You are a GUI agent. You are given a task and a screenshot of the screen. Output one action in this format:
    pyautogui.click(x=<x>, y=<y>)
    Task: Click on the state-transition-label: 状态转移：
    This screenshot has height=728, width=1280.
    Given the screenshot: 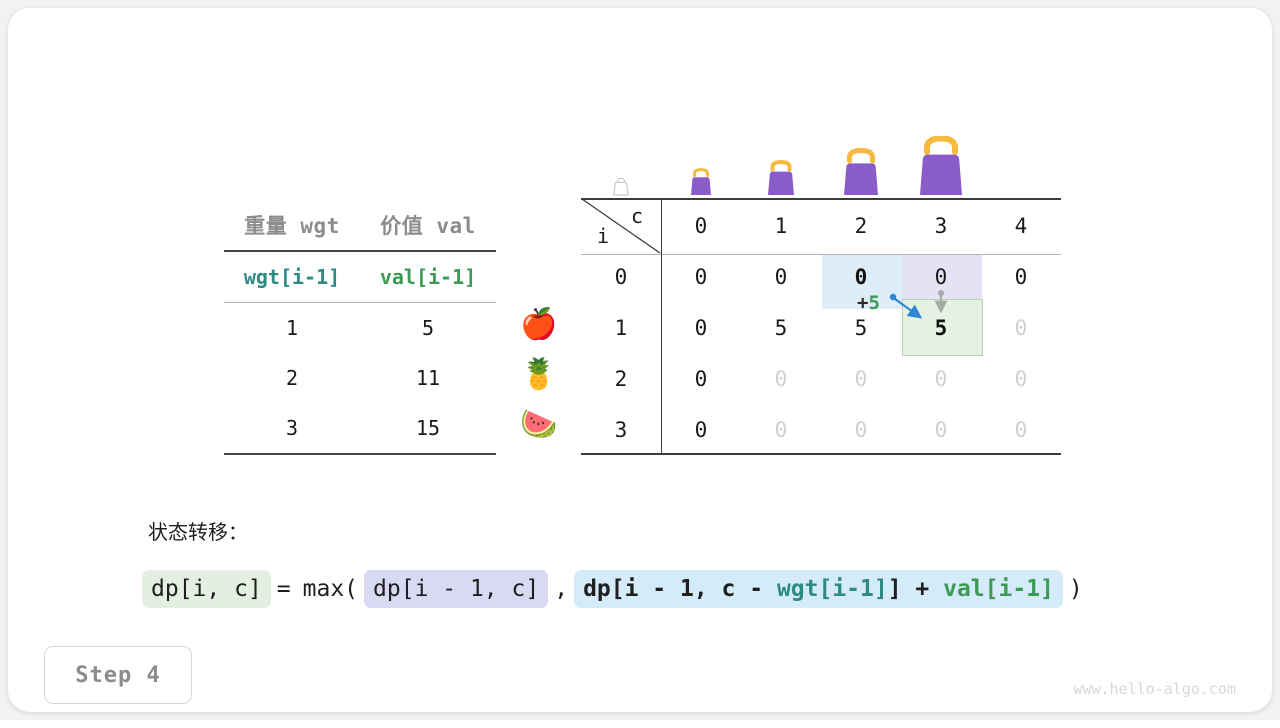 What is the action you would take?
    pyautogui.click(x=198, y=532)
    